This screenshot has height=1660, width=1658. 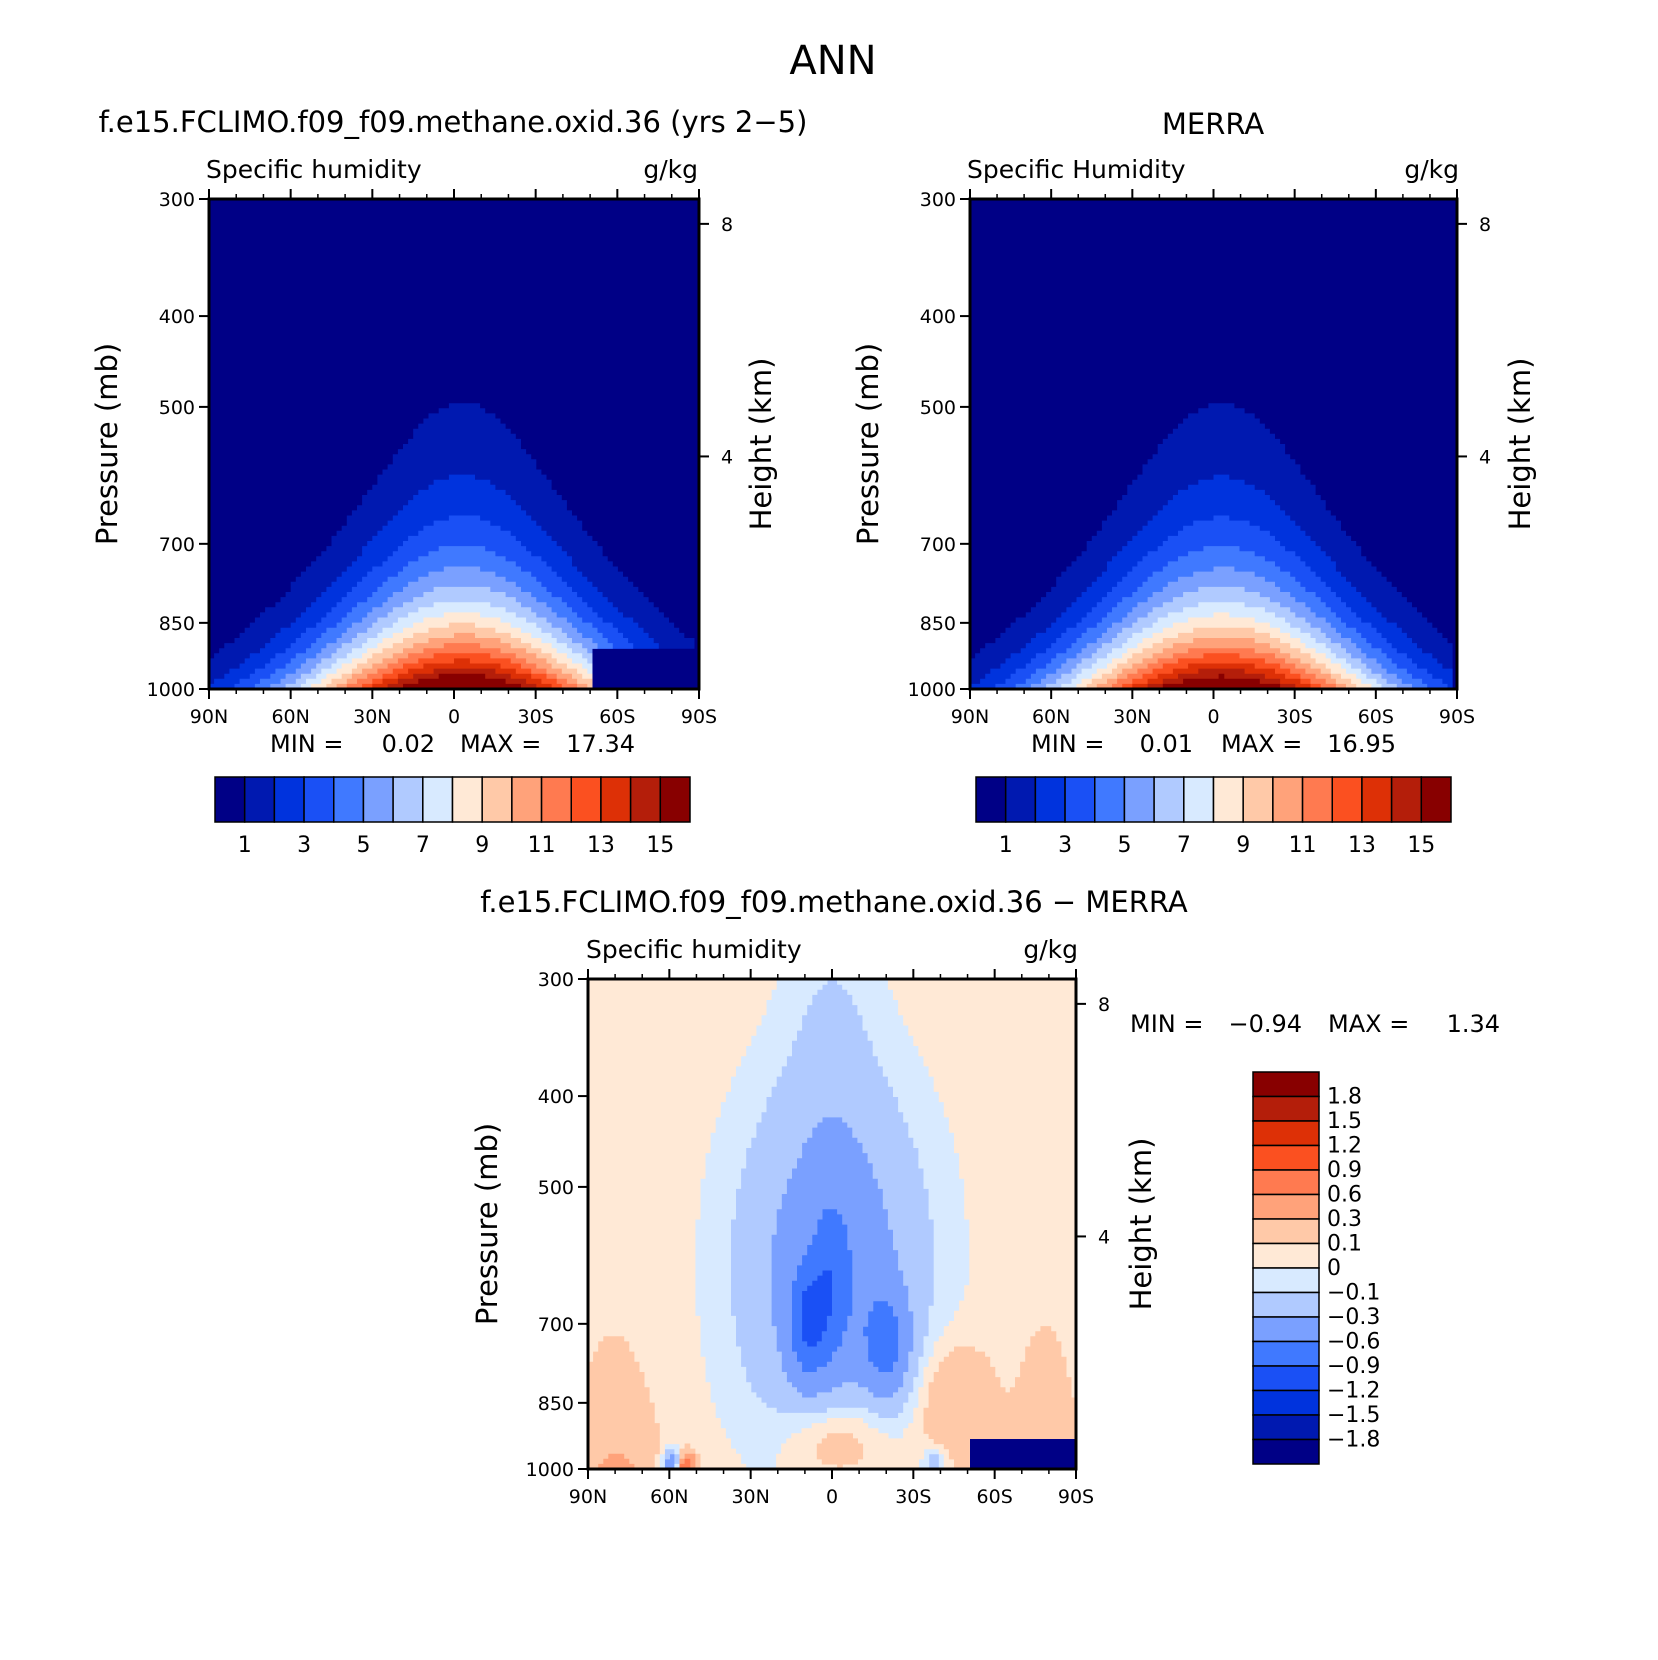 What do you see at coordinates (1344, 1244) in the screenshot?
I see `colorbar-label: 0.1` at bounding box center [1344, 1244].